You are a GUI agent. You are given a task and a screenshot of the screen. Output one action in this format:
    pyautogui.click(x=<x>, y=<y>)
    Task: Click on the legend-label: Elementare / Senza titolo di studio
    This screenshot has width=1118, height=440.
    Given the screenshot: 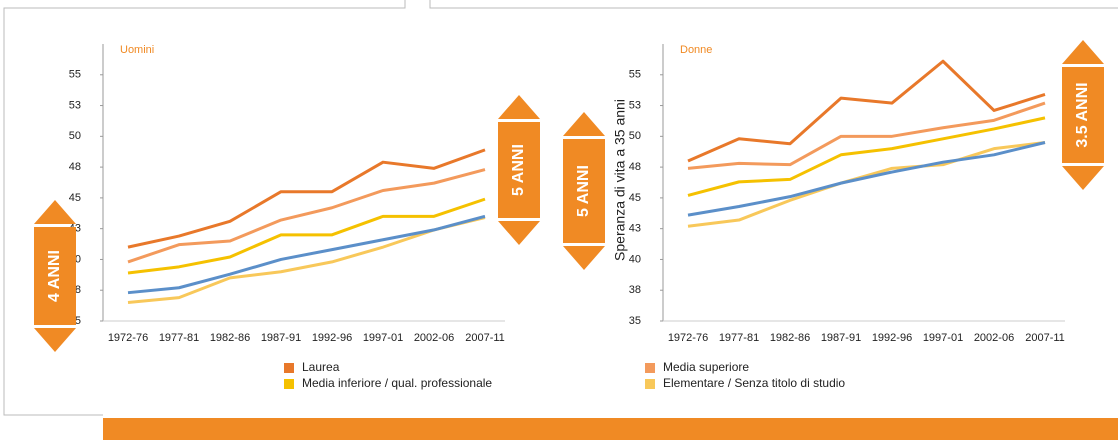 What is the action you would take?
    pyautogui.click(x=754, y=383)
    